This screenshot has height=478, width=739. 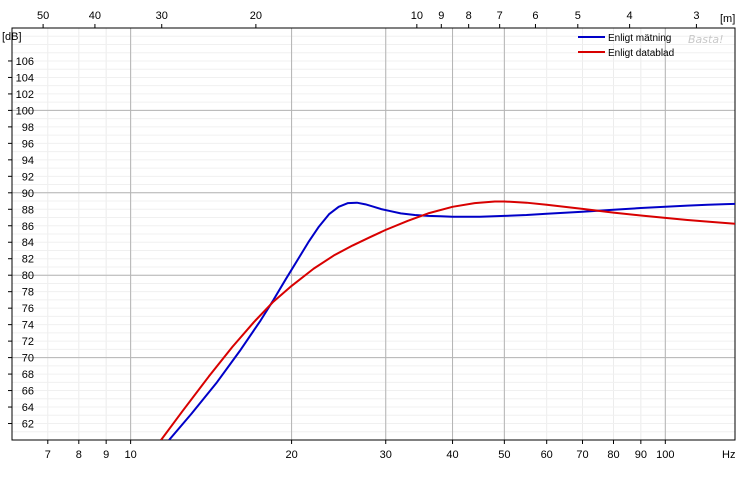 What do you see at coordinates (106, 455) in the screenshot?
I see `x-tick-label: 9` at bounding box center [106, 455].